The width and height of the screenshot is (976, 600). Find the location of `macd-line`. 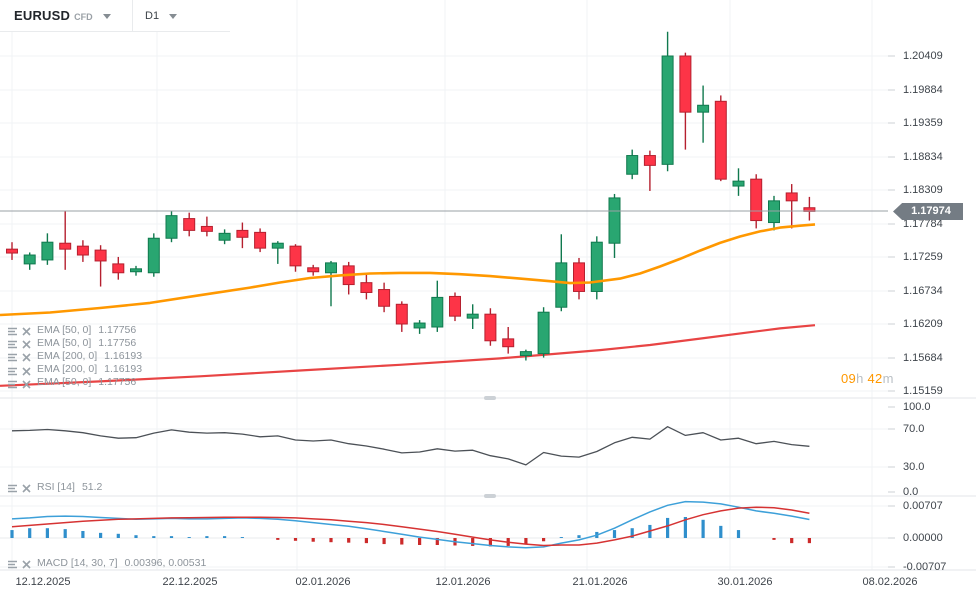

macd-line is located at coordinates (410, 524).